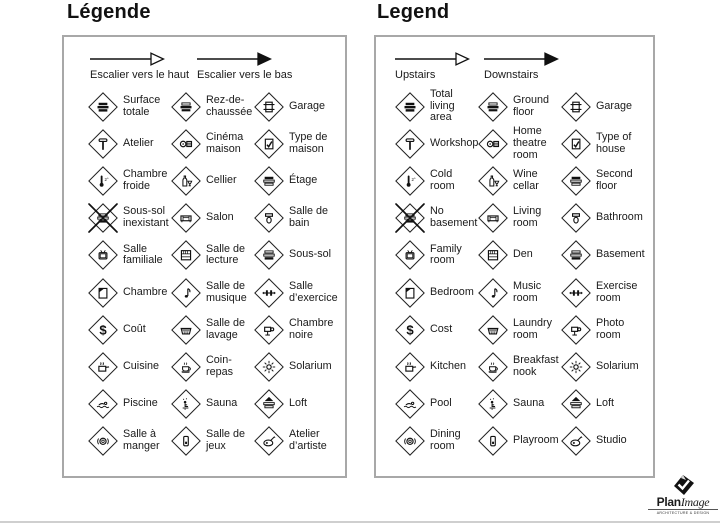 Image resolution: width=720 pixels, height=523 pixels. Describe the element at coordinates (138, 142) in the screenshot. I see `legend-item-label: Atelier` at that location.